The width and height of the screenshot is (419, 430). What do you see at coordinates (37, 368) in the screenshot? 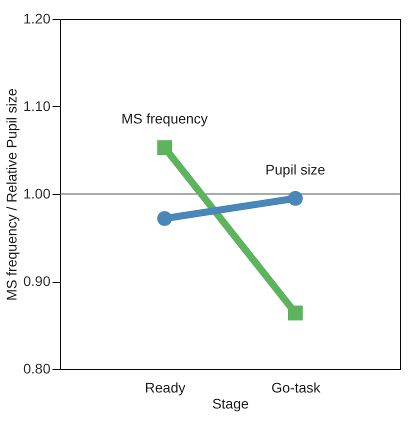
I see `y-tick-label: 0.80` at bounding box center [37, 368].